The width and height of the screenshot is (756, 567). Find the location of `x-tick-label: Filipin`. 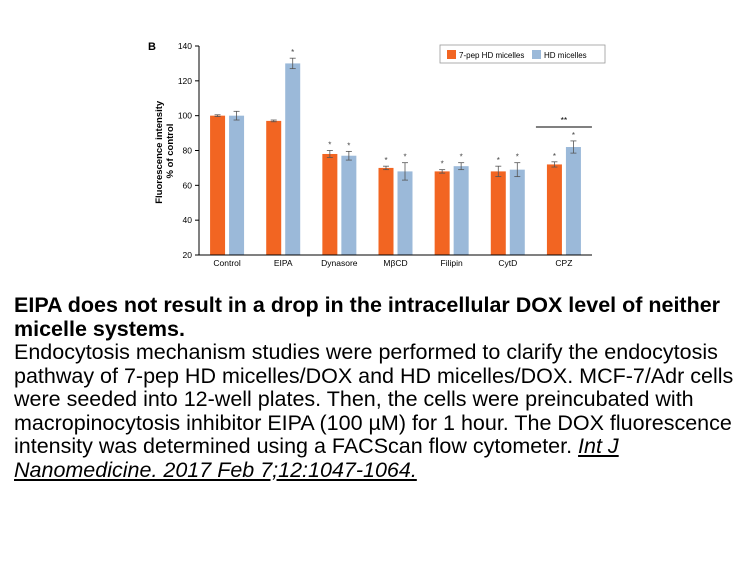

x-tick-label: Filipin is located at coordinates (452, 263).